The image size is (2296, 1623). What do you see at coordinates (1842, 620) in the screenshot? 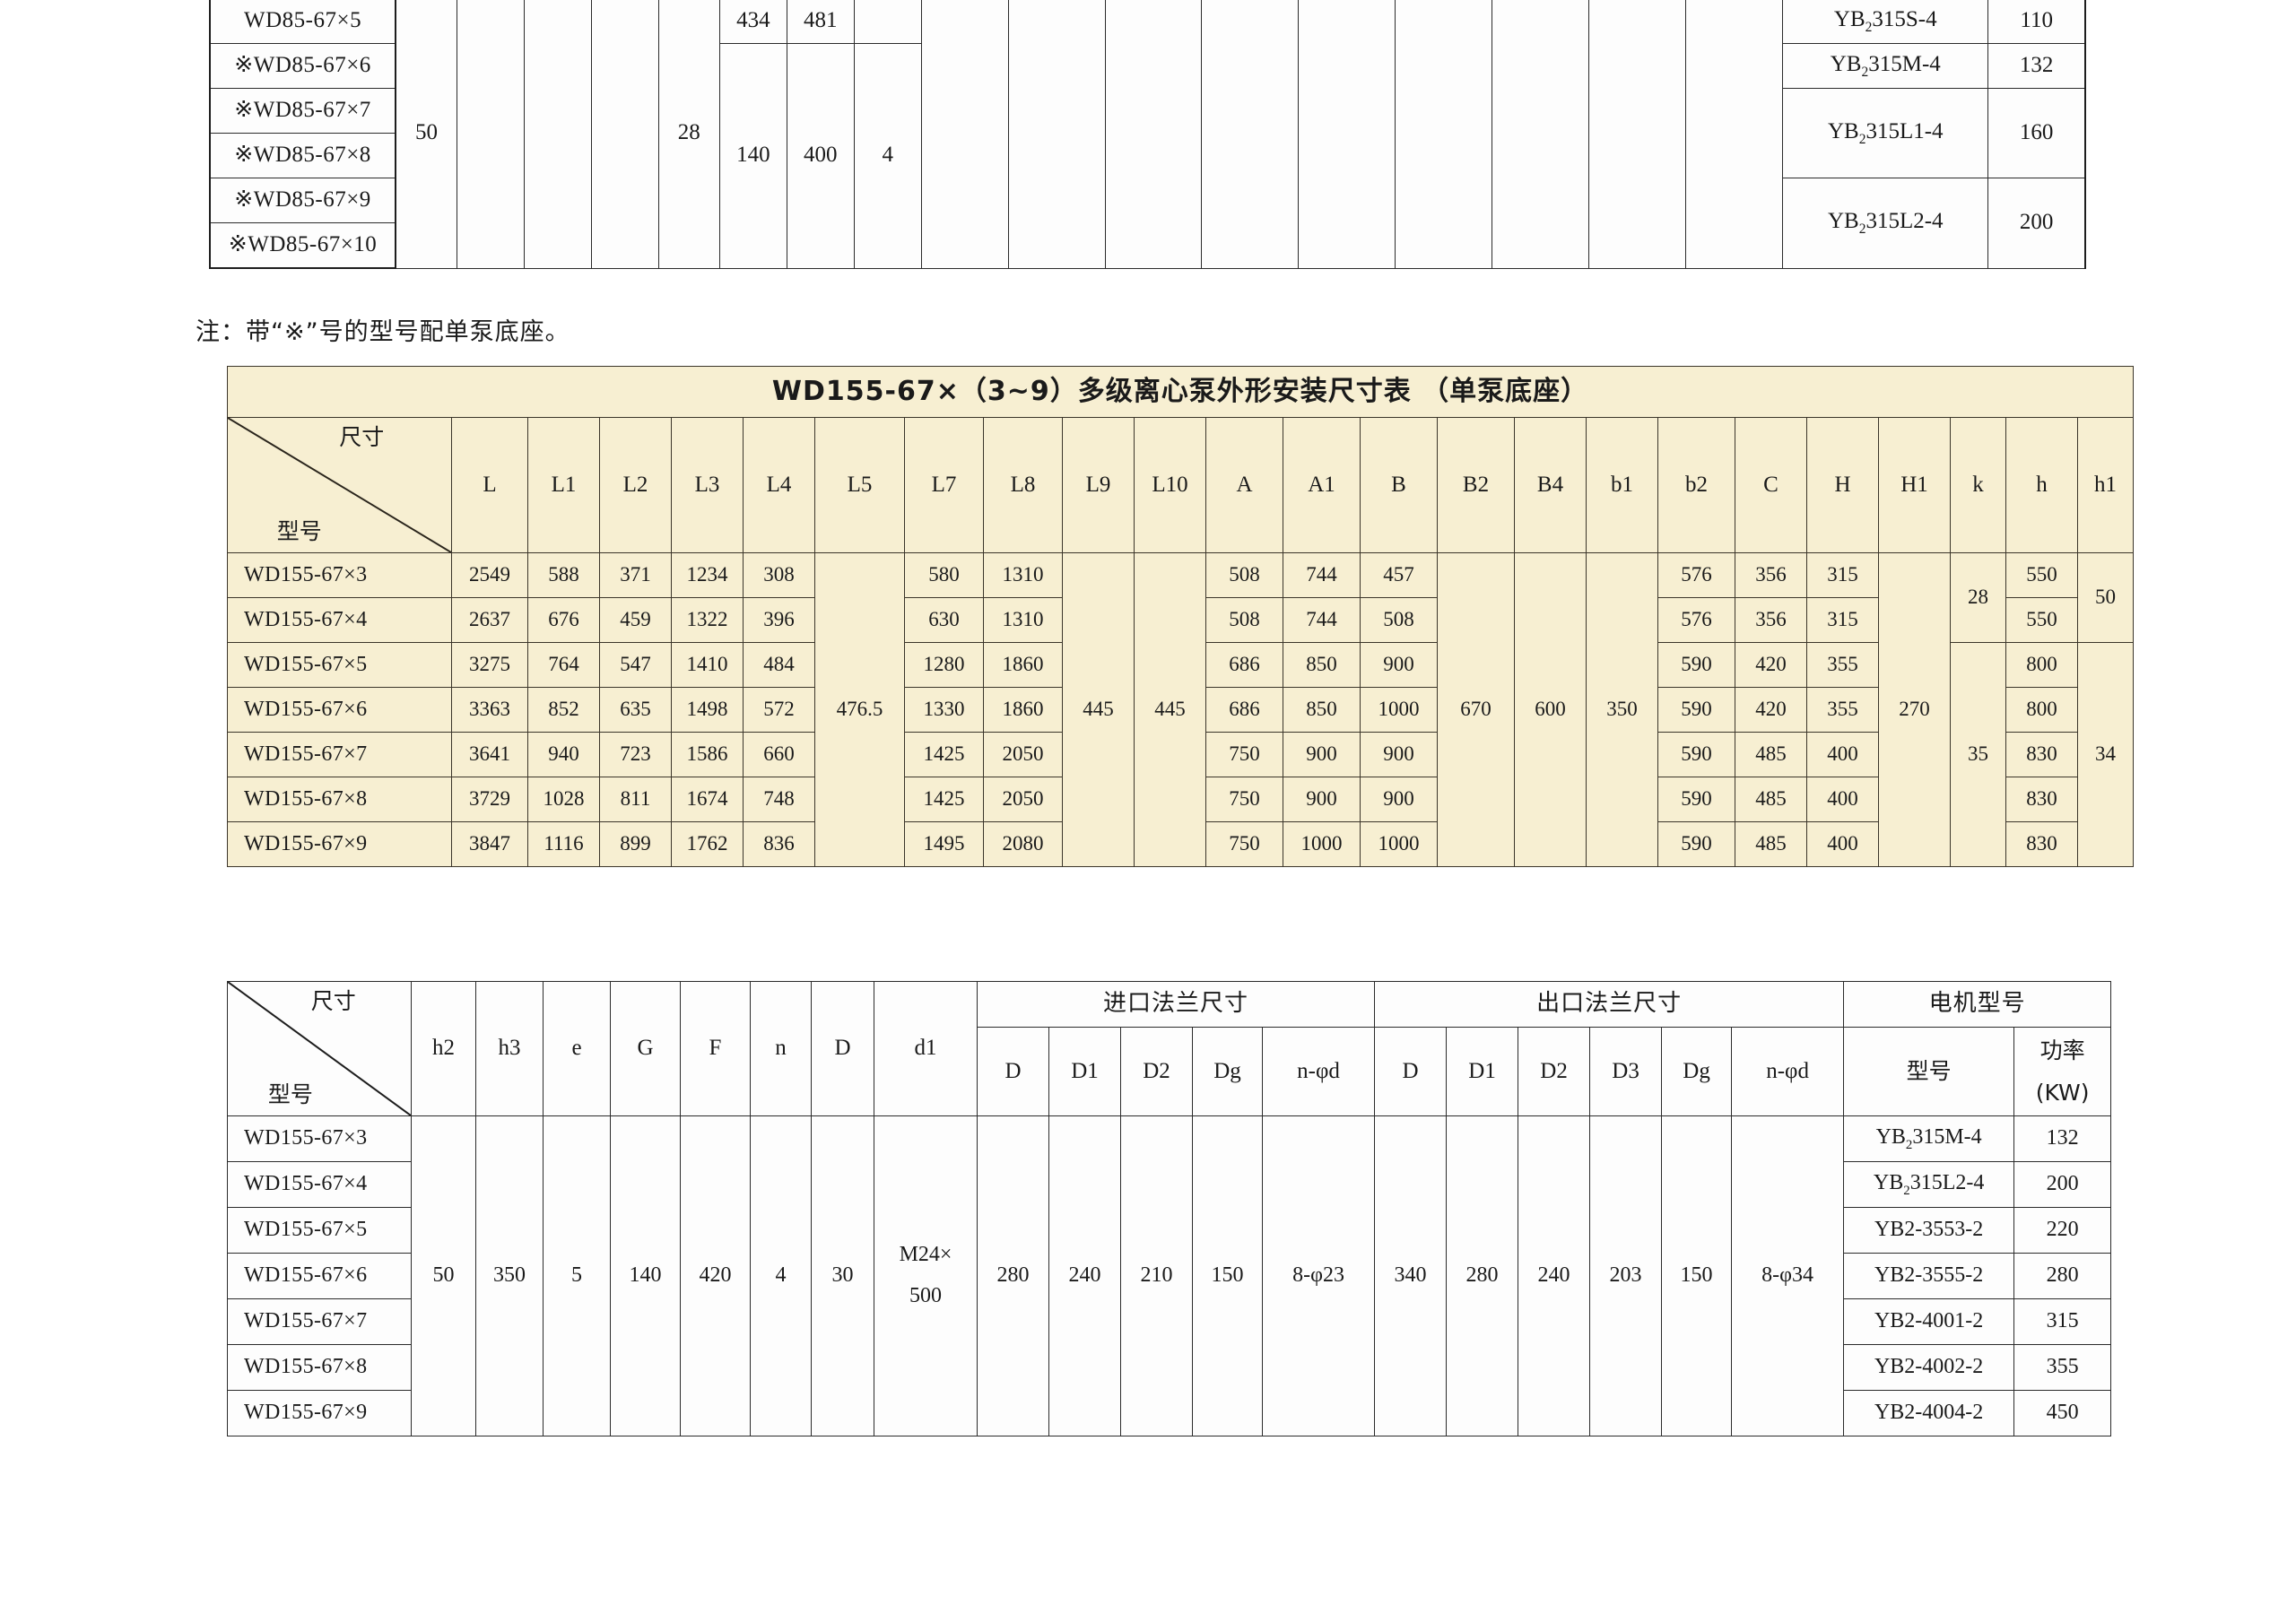
I see `cell-H: 315` at bounding box center [1842, 620].